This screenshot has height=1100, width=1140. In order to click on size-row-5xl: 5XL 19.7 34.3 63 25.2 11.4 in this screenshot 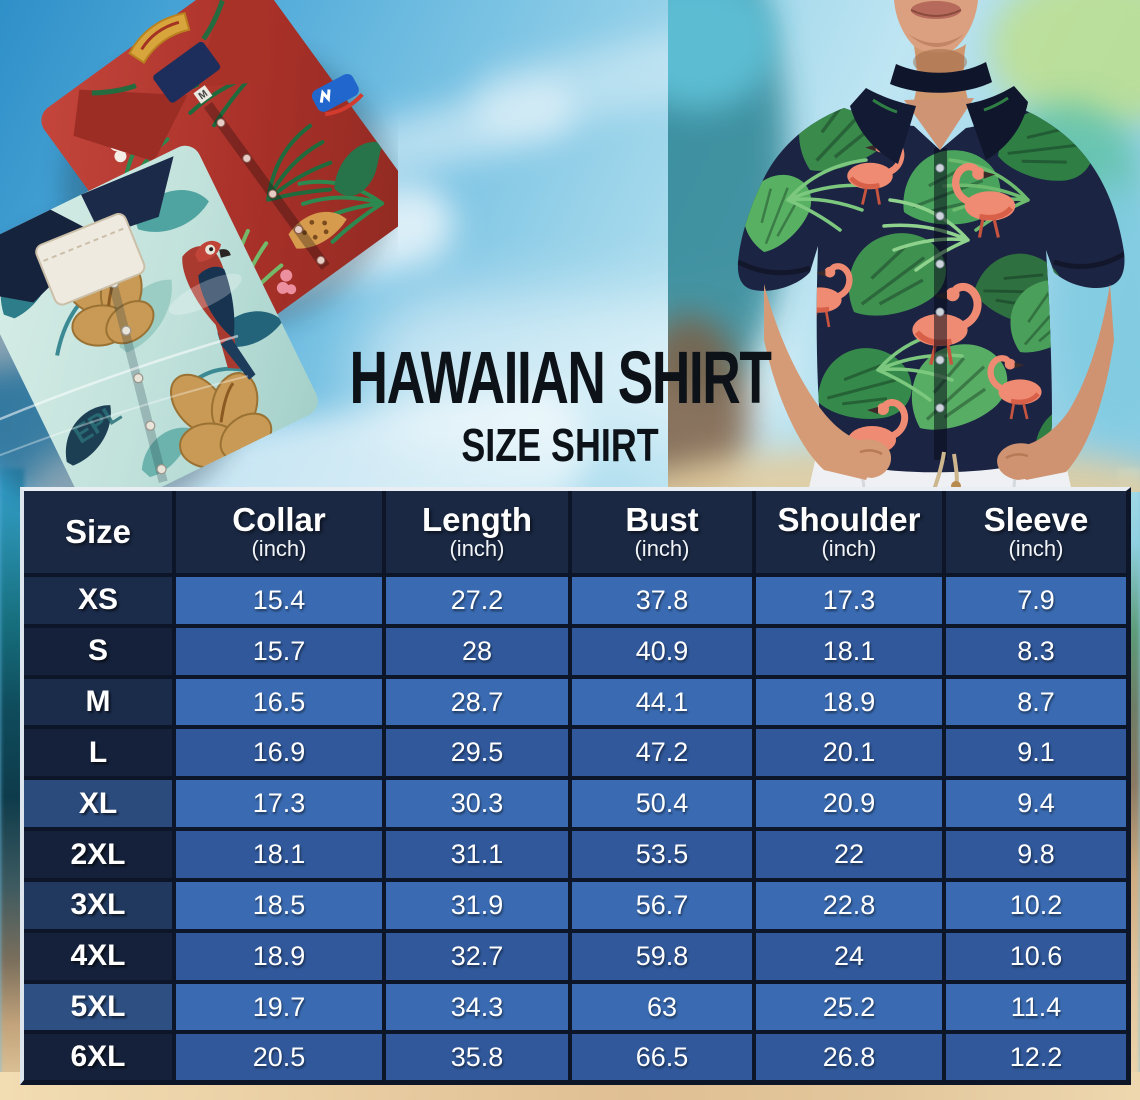, I will do `click(575, 1009)`.